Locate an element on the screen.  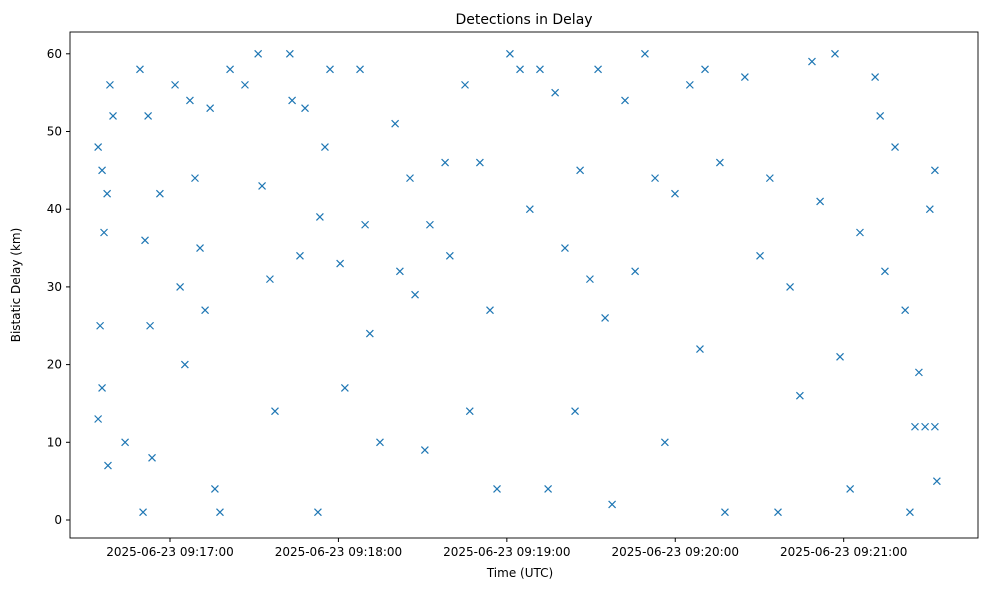
y-tick-label: 50 is located at coordinates (54, 132).